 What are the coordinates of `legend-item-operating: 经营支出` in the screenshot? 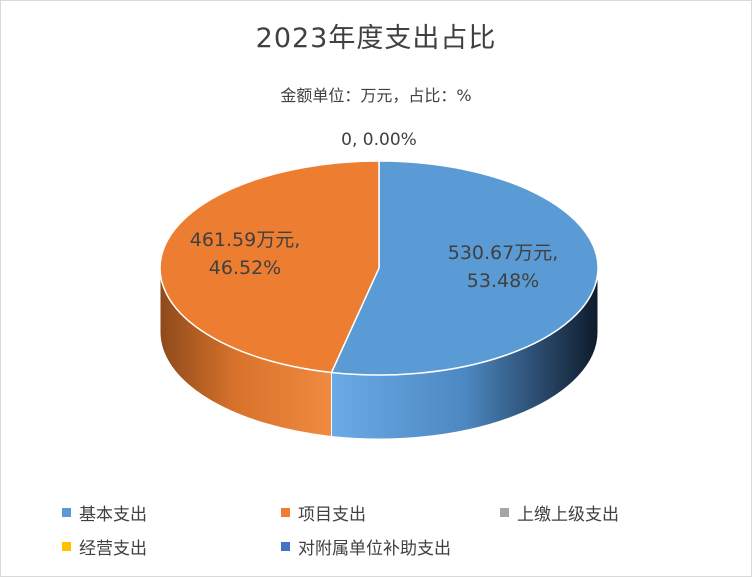 It's located at (104, 546).